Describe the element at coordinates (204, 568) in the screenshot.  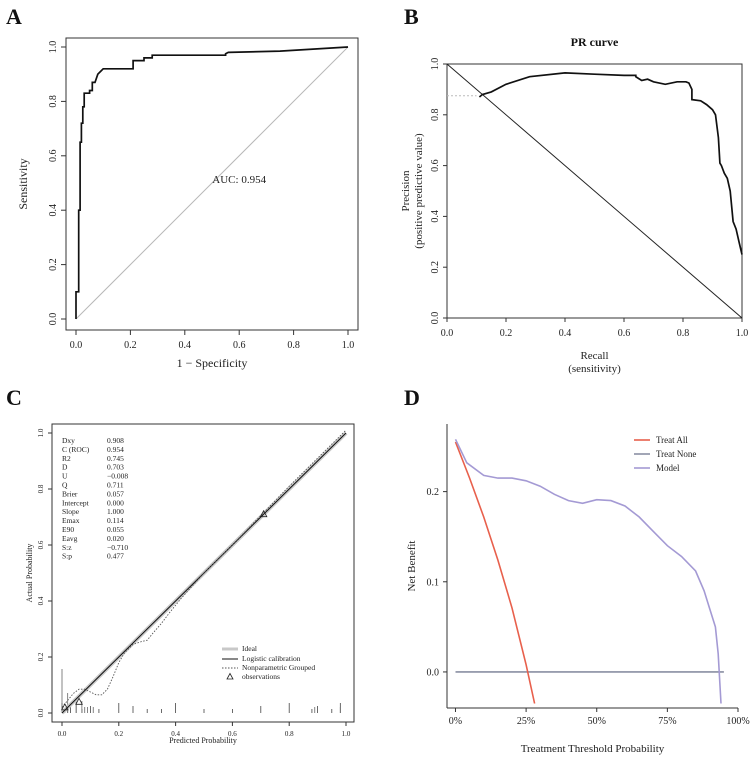
I see `calibration-nonparametric-line` at that location.